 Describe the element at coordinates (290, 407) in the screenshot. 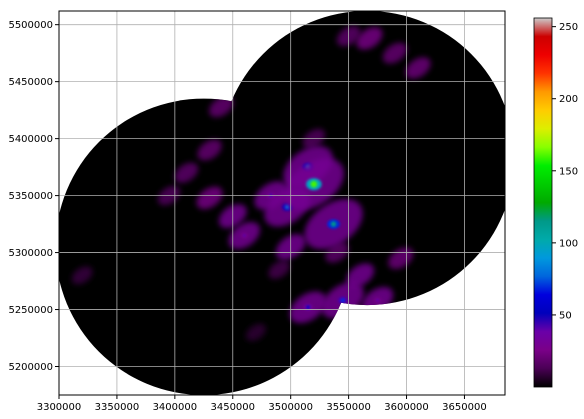

I see `x-tick-label: 3500000` at that location.